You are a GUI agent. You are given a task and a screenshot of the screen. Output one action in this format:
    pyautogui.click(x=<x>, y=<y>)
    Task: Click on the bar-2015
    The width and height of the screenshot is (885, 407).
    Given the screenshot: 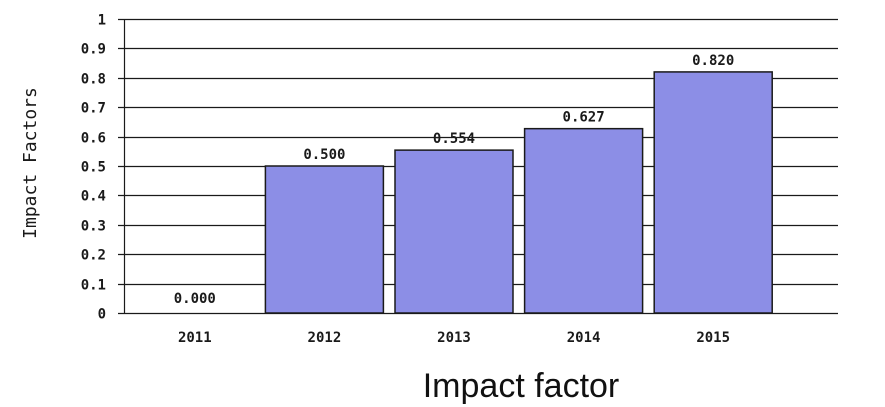 What is the action you would take?
    pyautogui.click(x=713, y=192)
    